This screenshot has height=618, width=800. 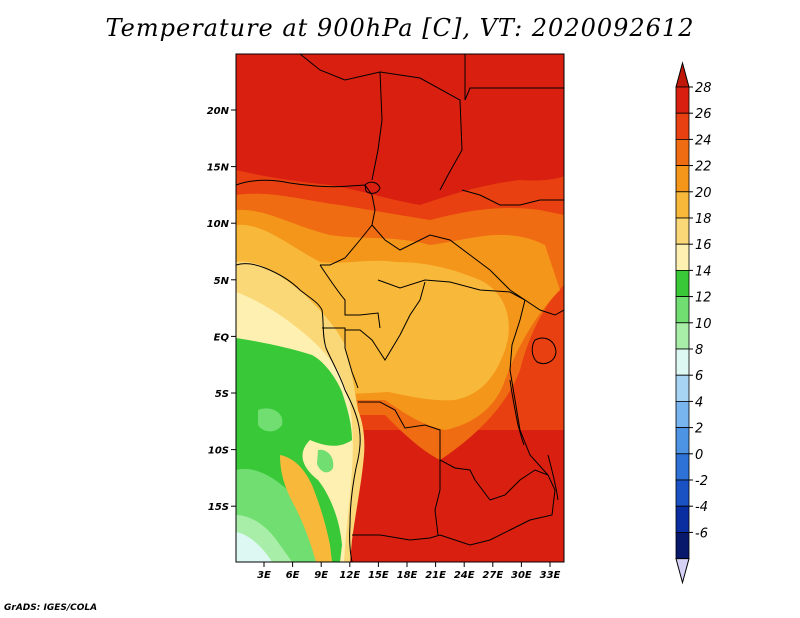 What do you see at coordinates (682, 74) in the screenshot?
I see `colorbar-top-cap` at bounding box center [682, 74].